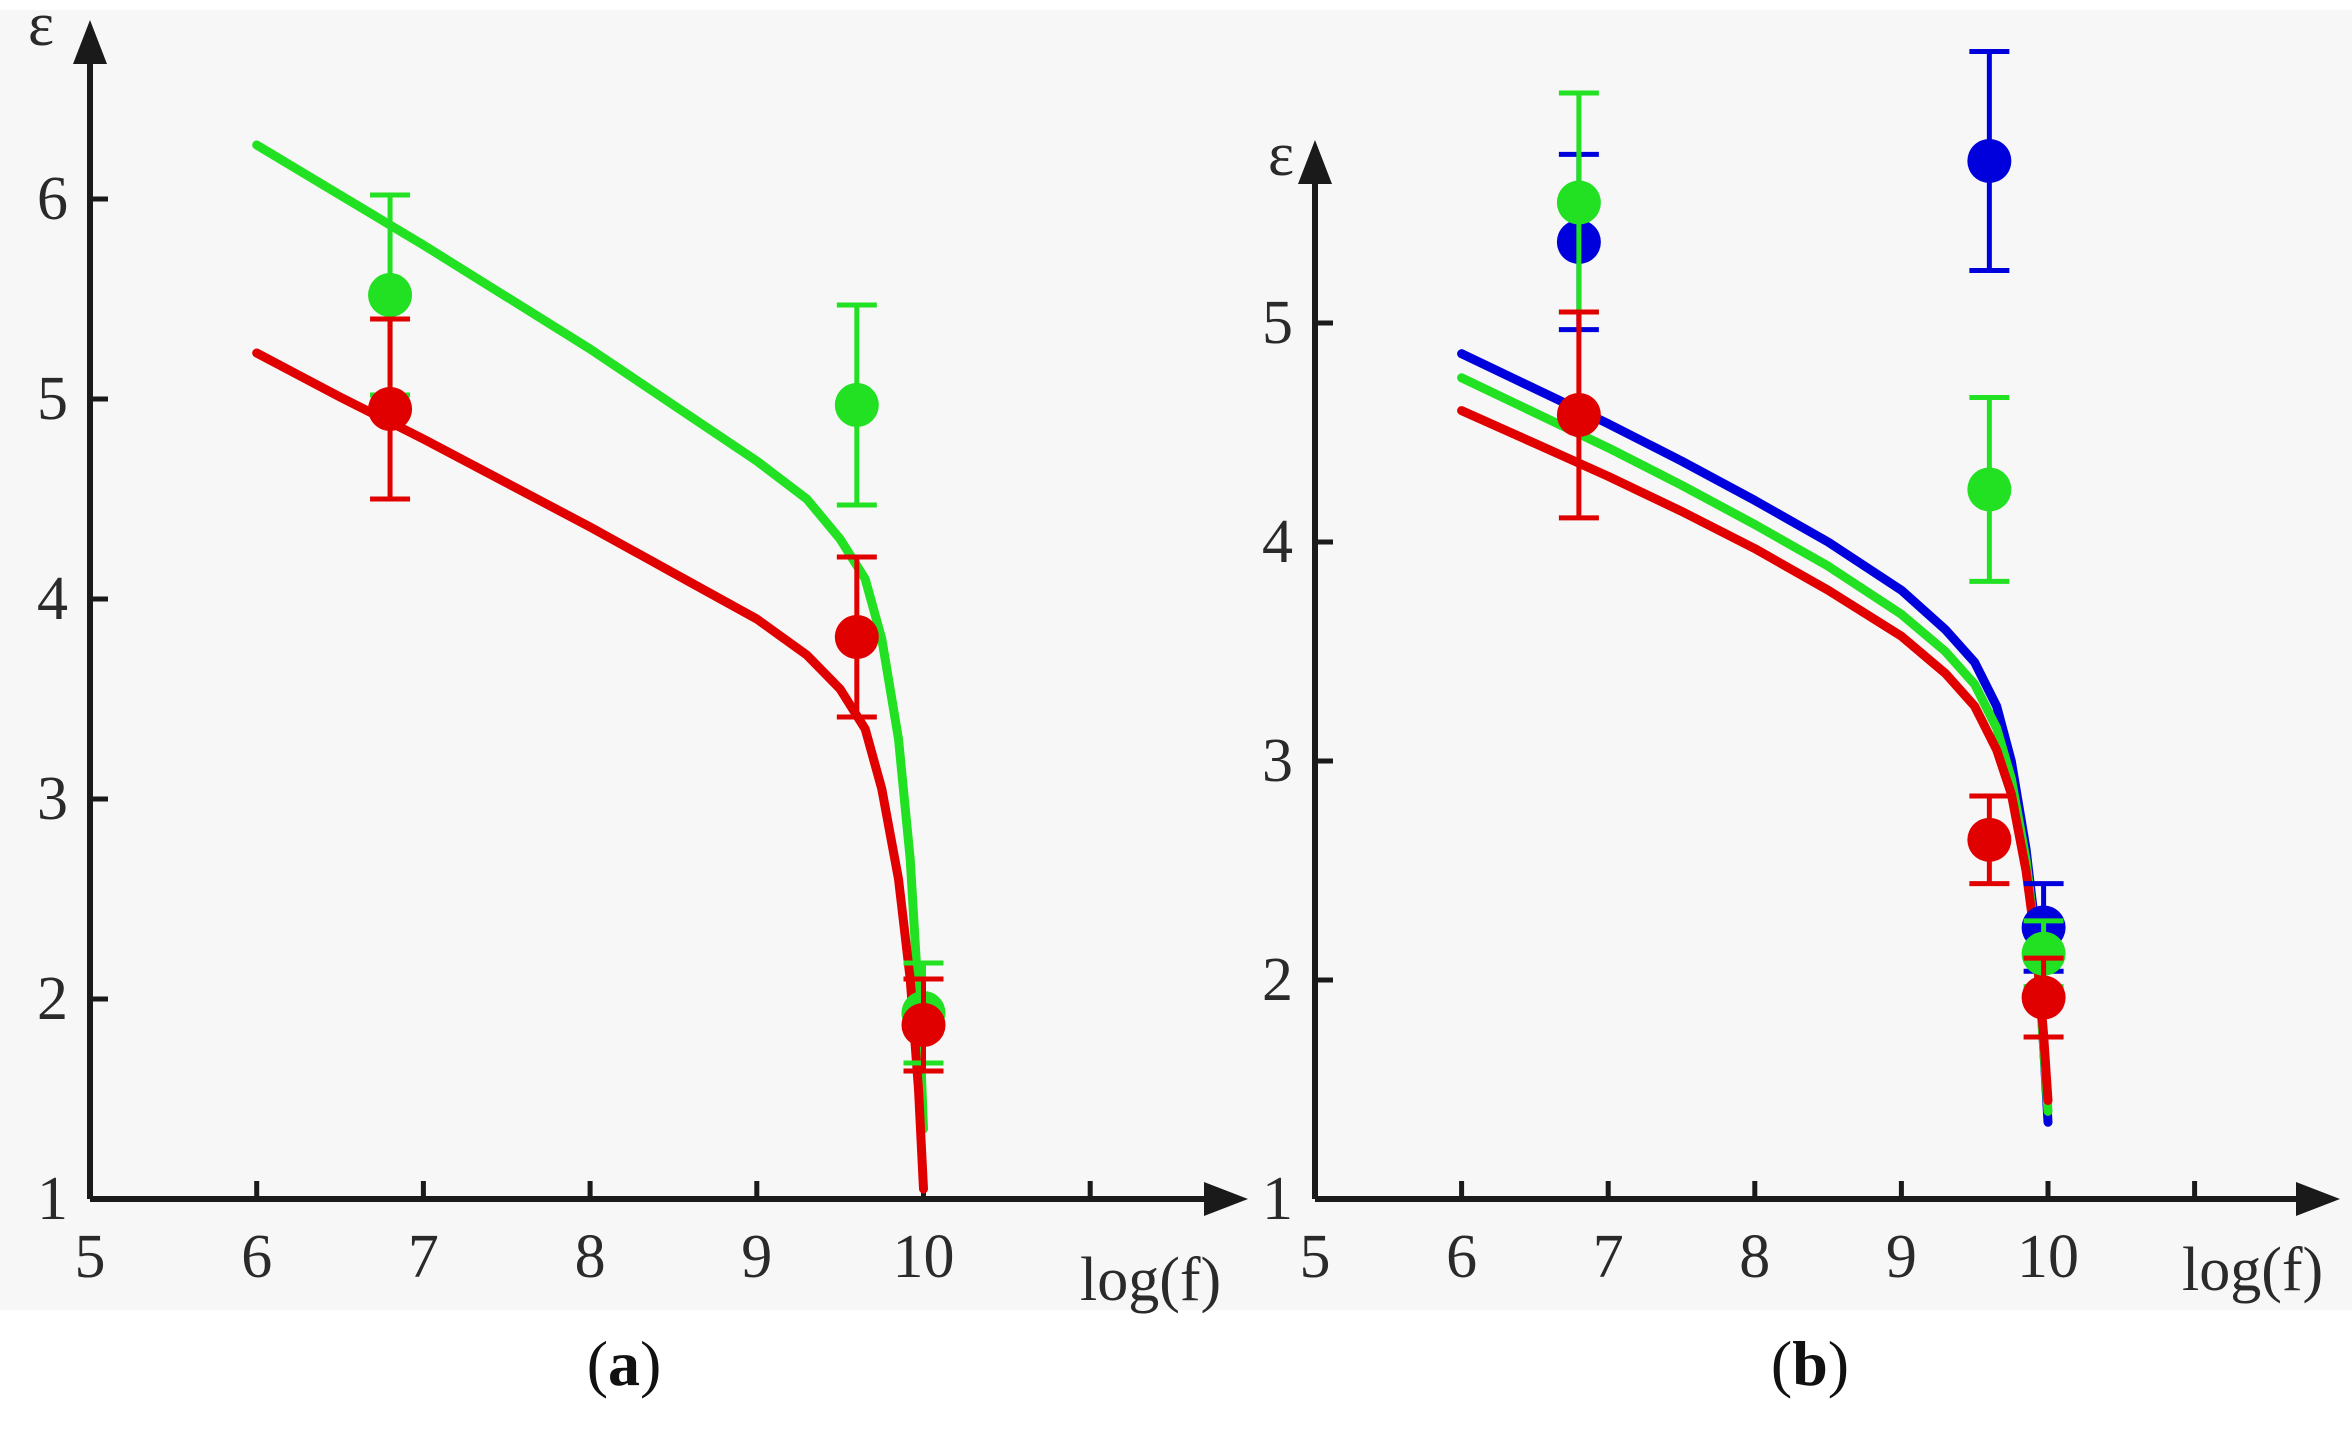  Describe the element at coordinates (90, 42) in the screenshot. I see `y-axis-arrow-a` at that location.